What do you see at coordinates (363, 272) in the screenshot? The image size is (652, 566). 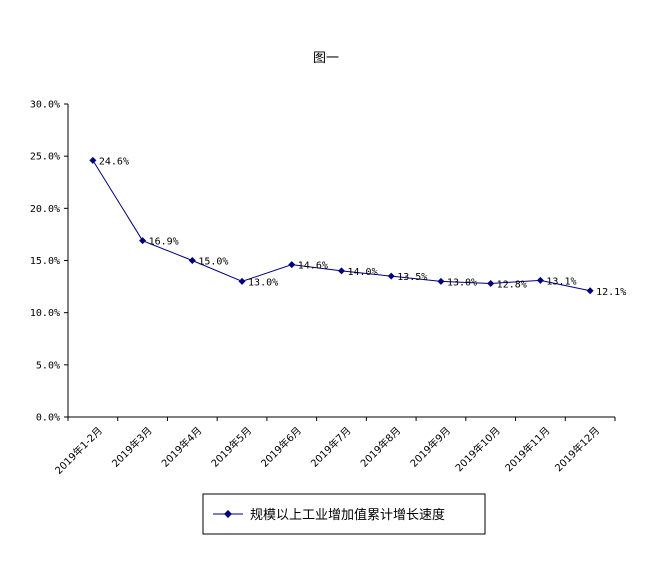 I see `data-label: 14.0%` at bounding box center [363, 272].